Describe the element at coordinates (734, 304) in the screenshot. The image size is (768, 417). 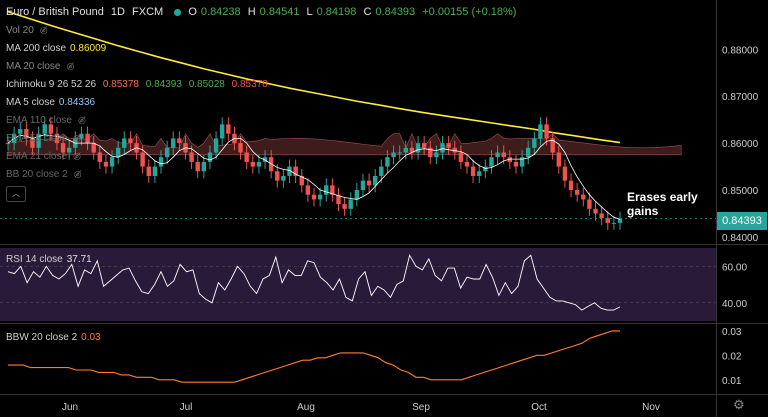
I see `rsi-tick-label: 40.00` at that location.